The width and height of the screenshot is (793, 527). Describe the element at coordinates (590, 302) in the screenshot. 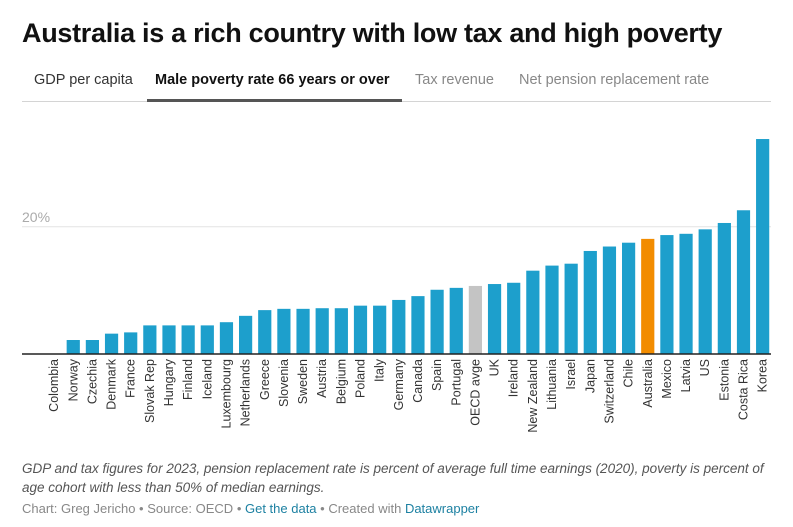

I see `bar-japan` at that location.